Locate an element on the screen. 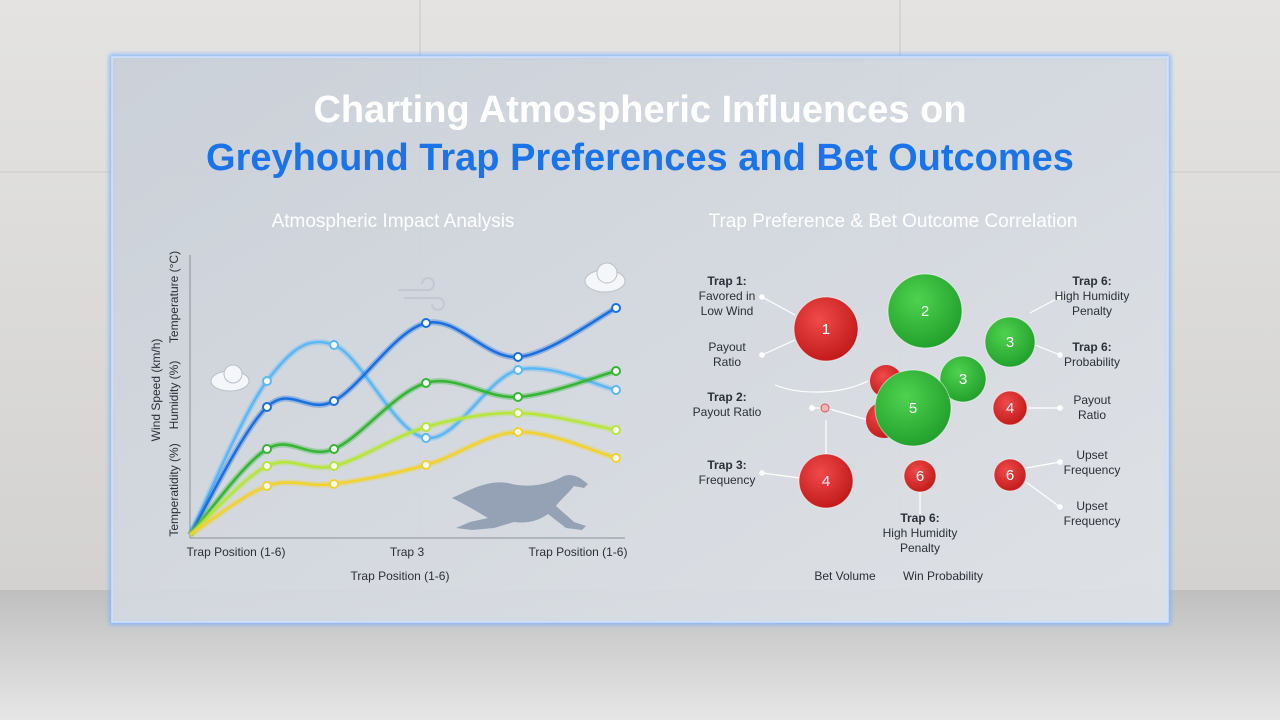 This screenshot has width=1280, height=720. annotation: Trap 1: is located at coordinates (726, 281).